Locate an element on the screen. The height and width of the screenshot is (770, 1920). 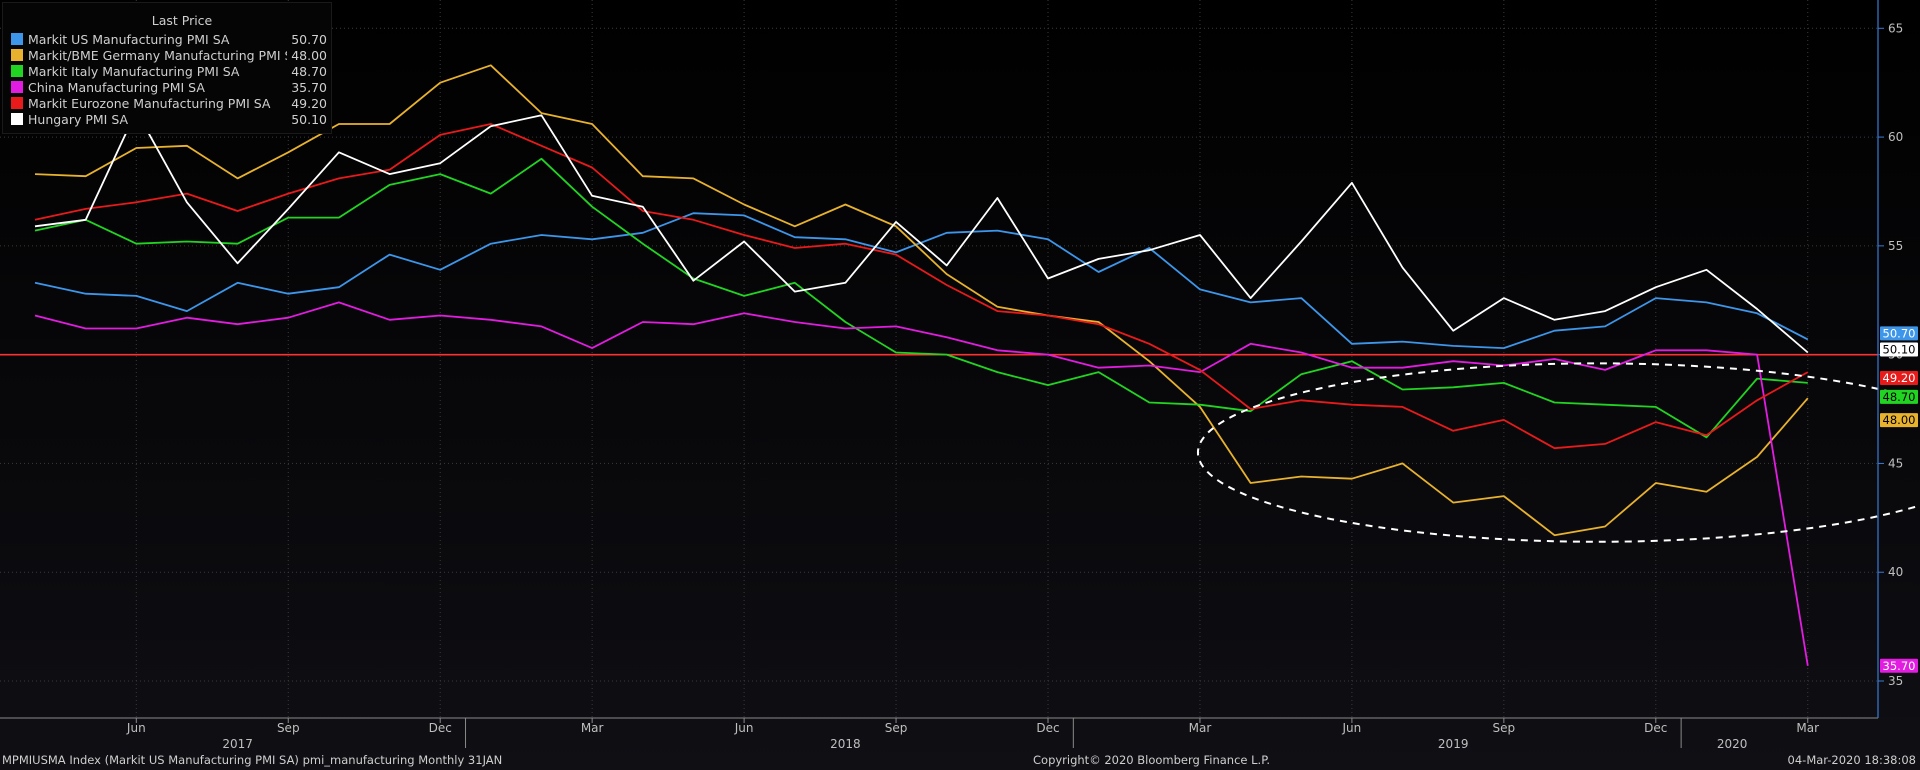
y-tick-label: 60 is located at coordinates (1895, 137).